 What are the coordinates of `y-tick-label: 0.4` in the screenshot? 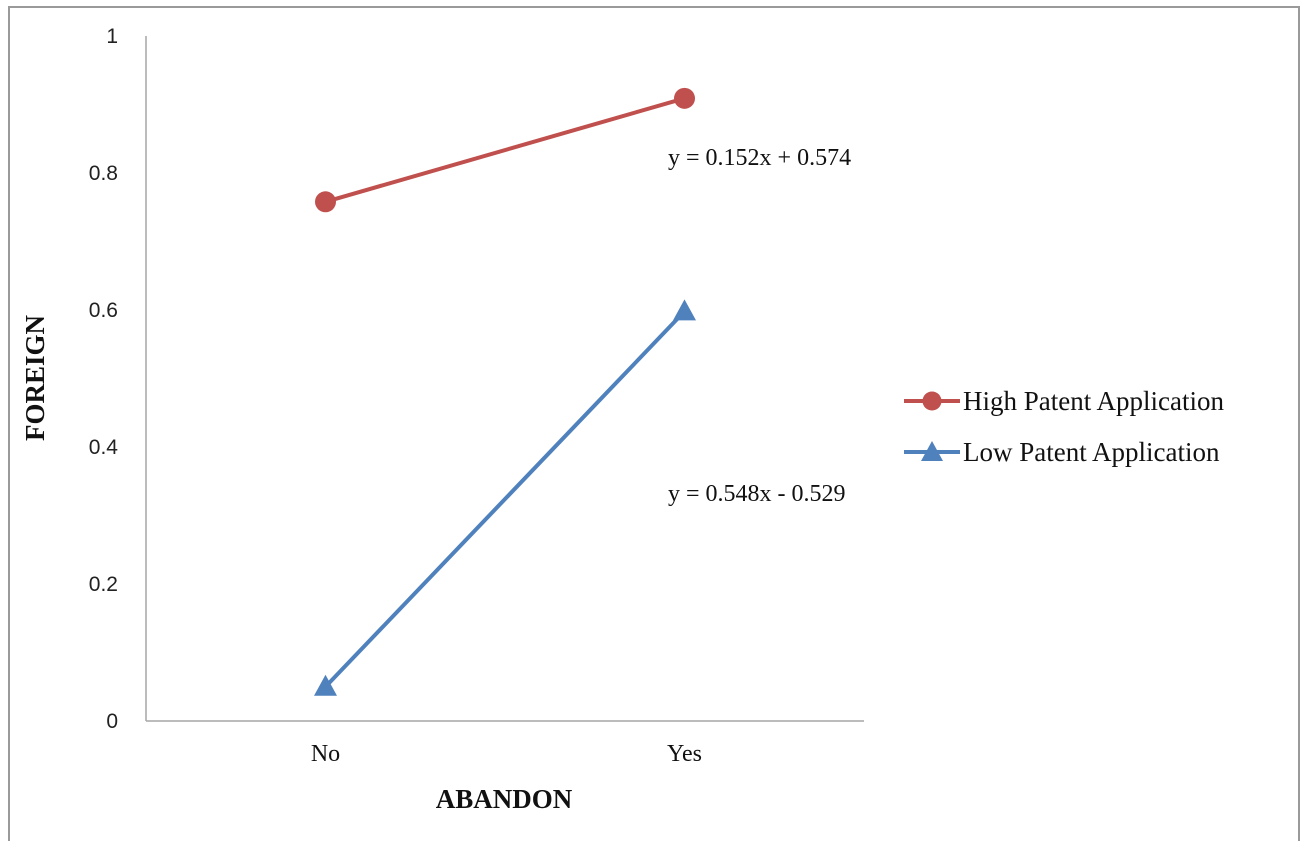 It's located at (104, 447).